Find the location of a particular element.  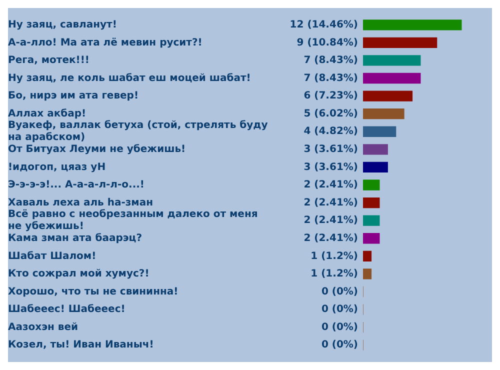

y-tick-label: А-а-лло! Ма ата лё мевин русит?! is located at coordinates (105, 42).